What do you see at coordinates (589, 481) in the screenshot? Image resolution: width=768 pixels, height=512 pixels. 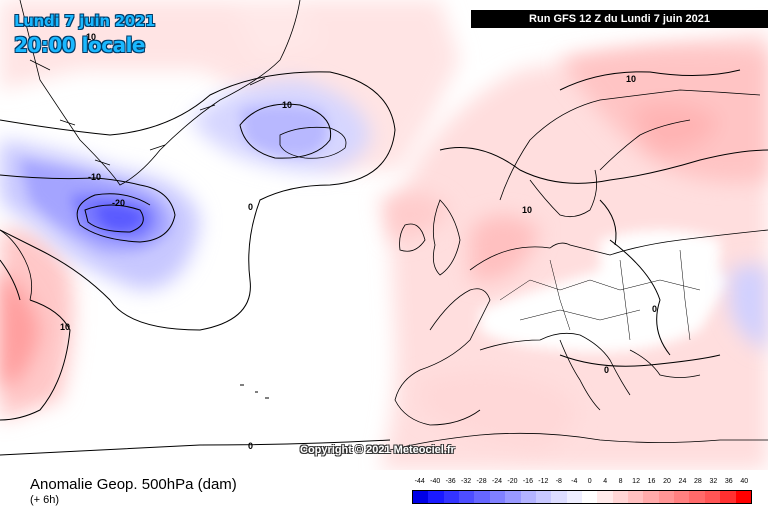 I see `color-scale-label: 0` at bounding box center [589, 481].